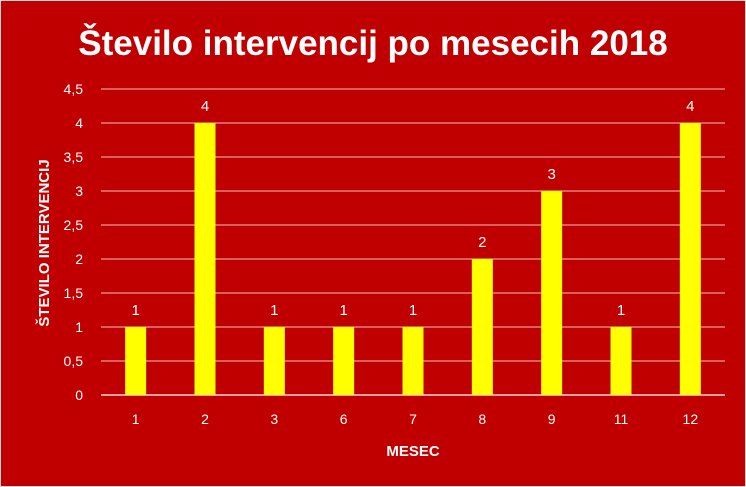 The width and height of the screenshot is (746, 487). What do you see at coordinates (79, 327) in the screenshot?
I see `y-tick-label: 1` at bounding box center [79, 327].